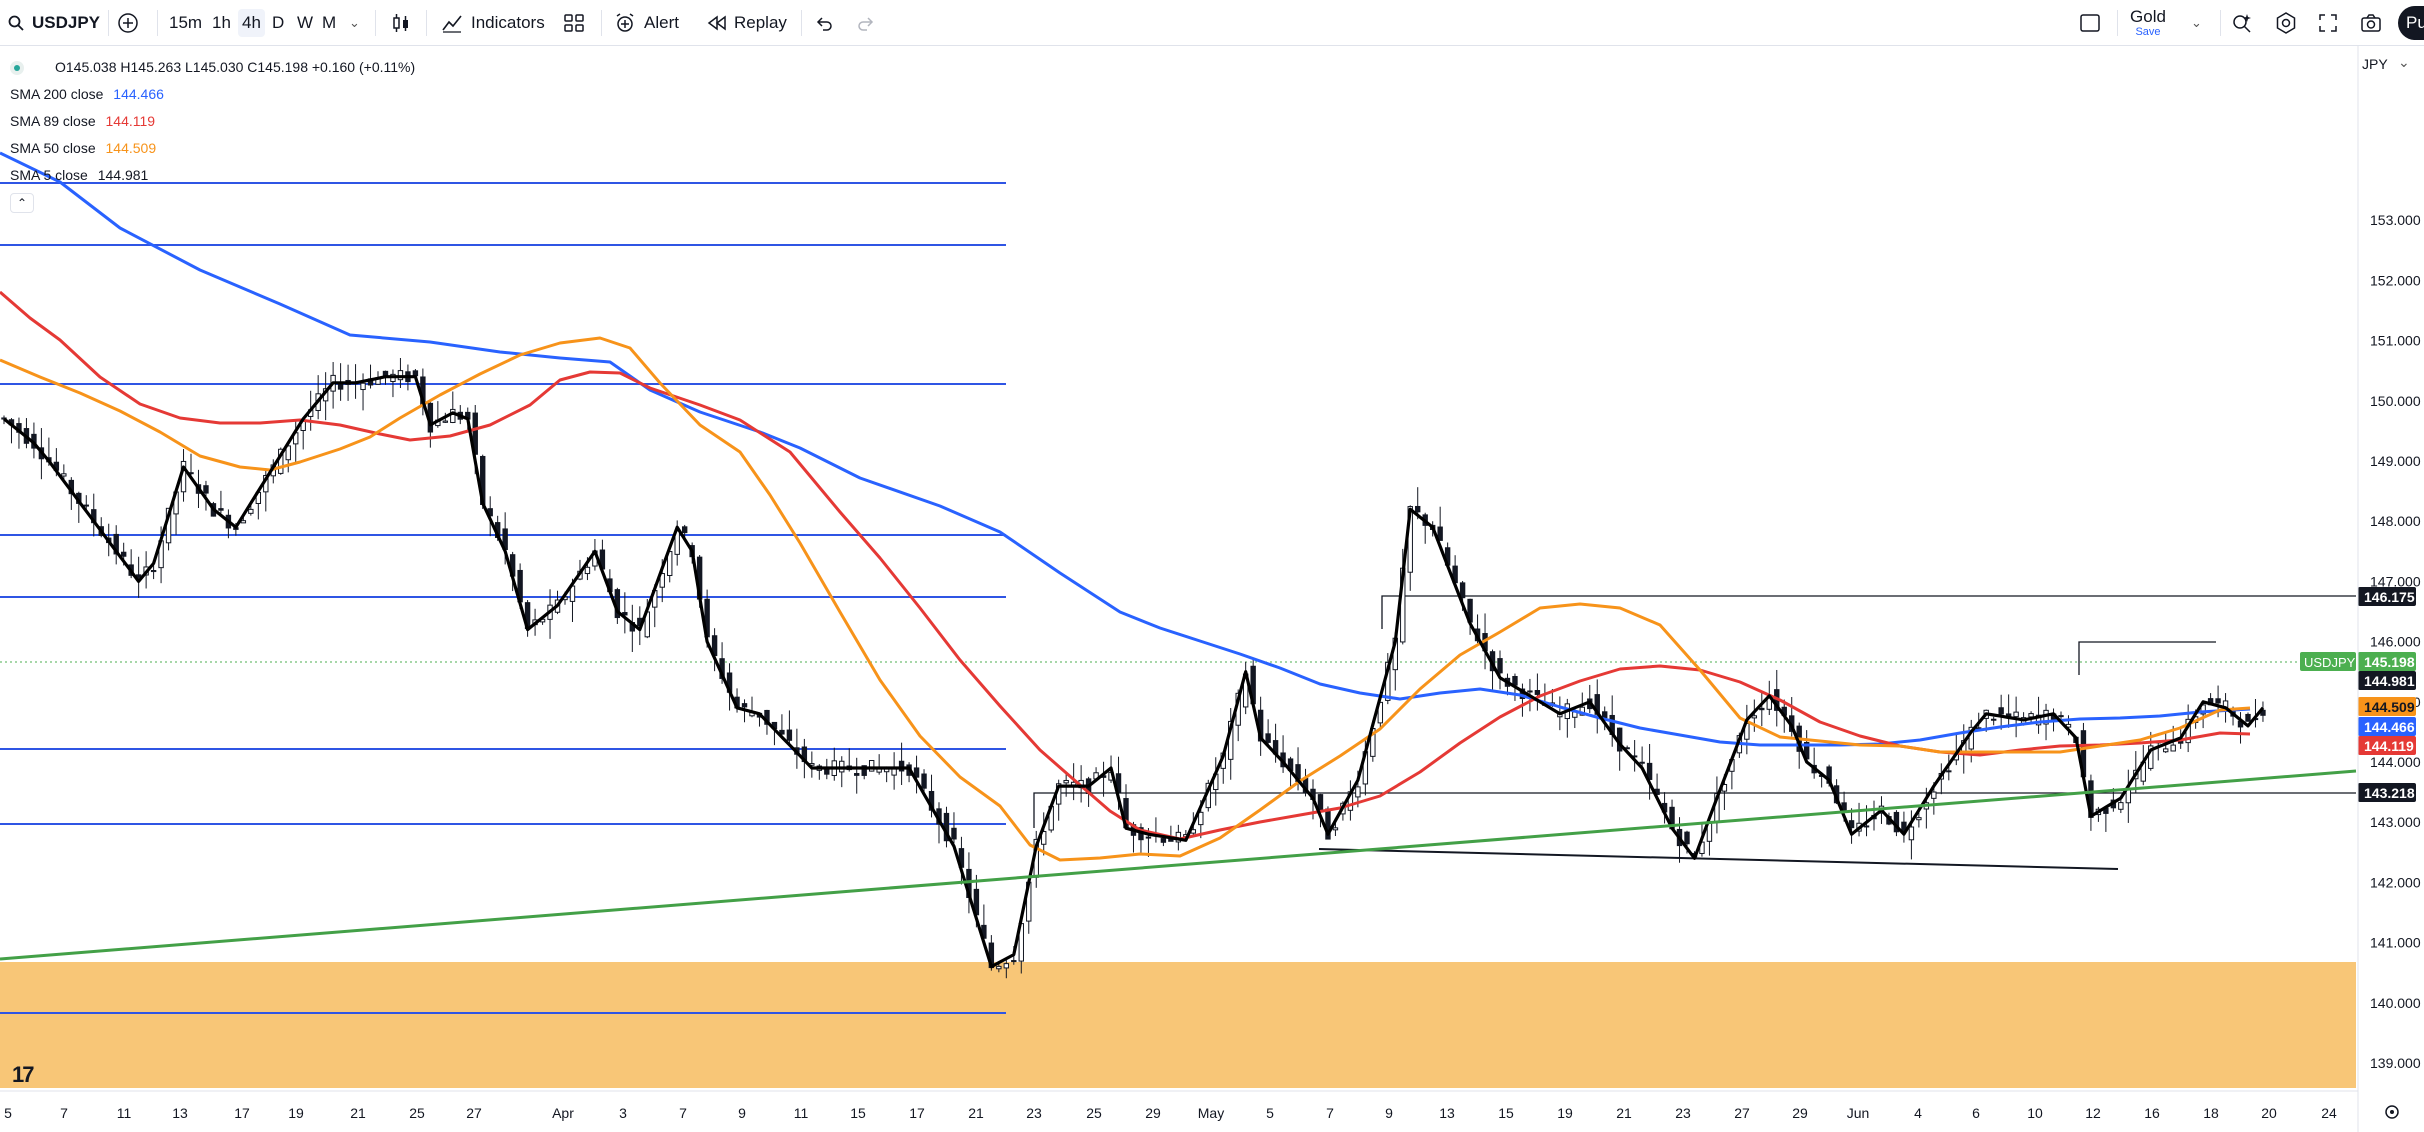  I want to click on time-tick-label: 15, so click(858, 1113).